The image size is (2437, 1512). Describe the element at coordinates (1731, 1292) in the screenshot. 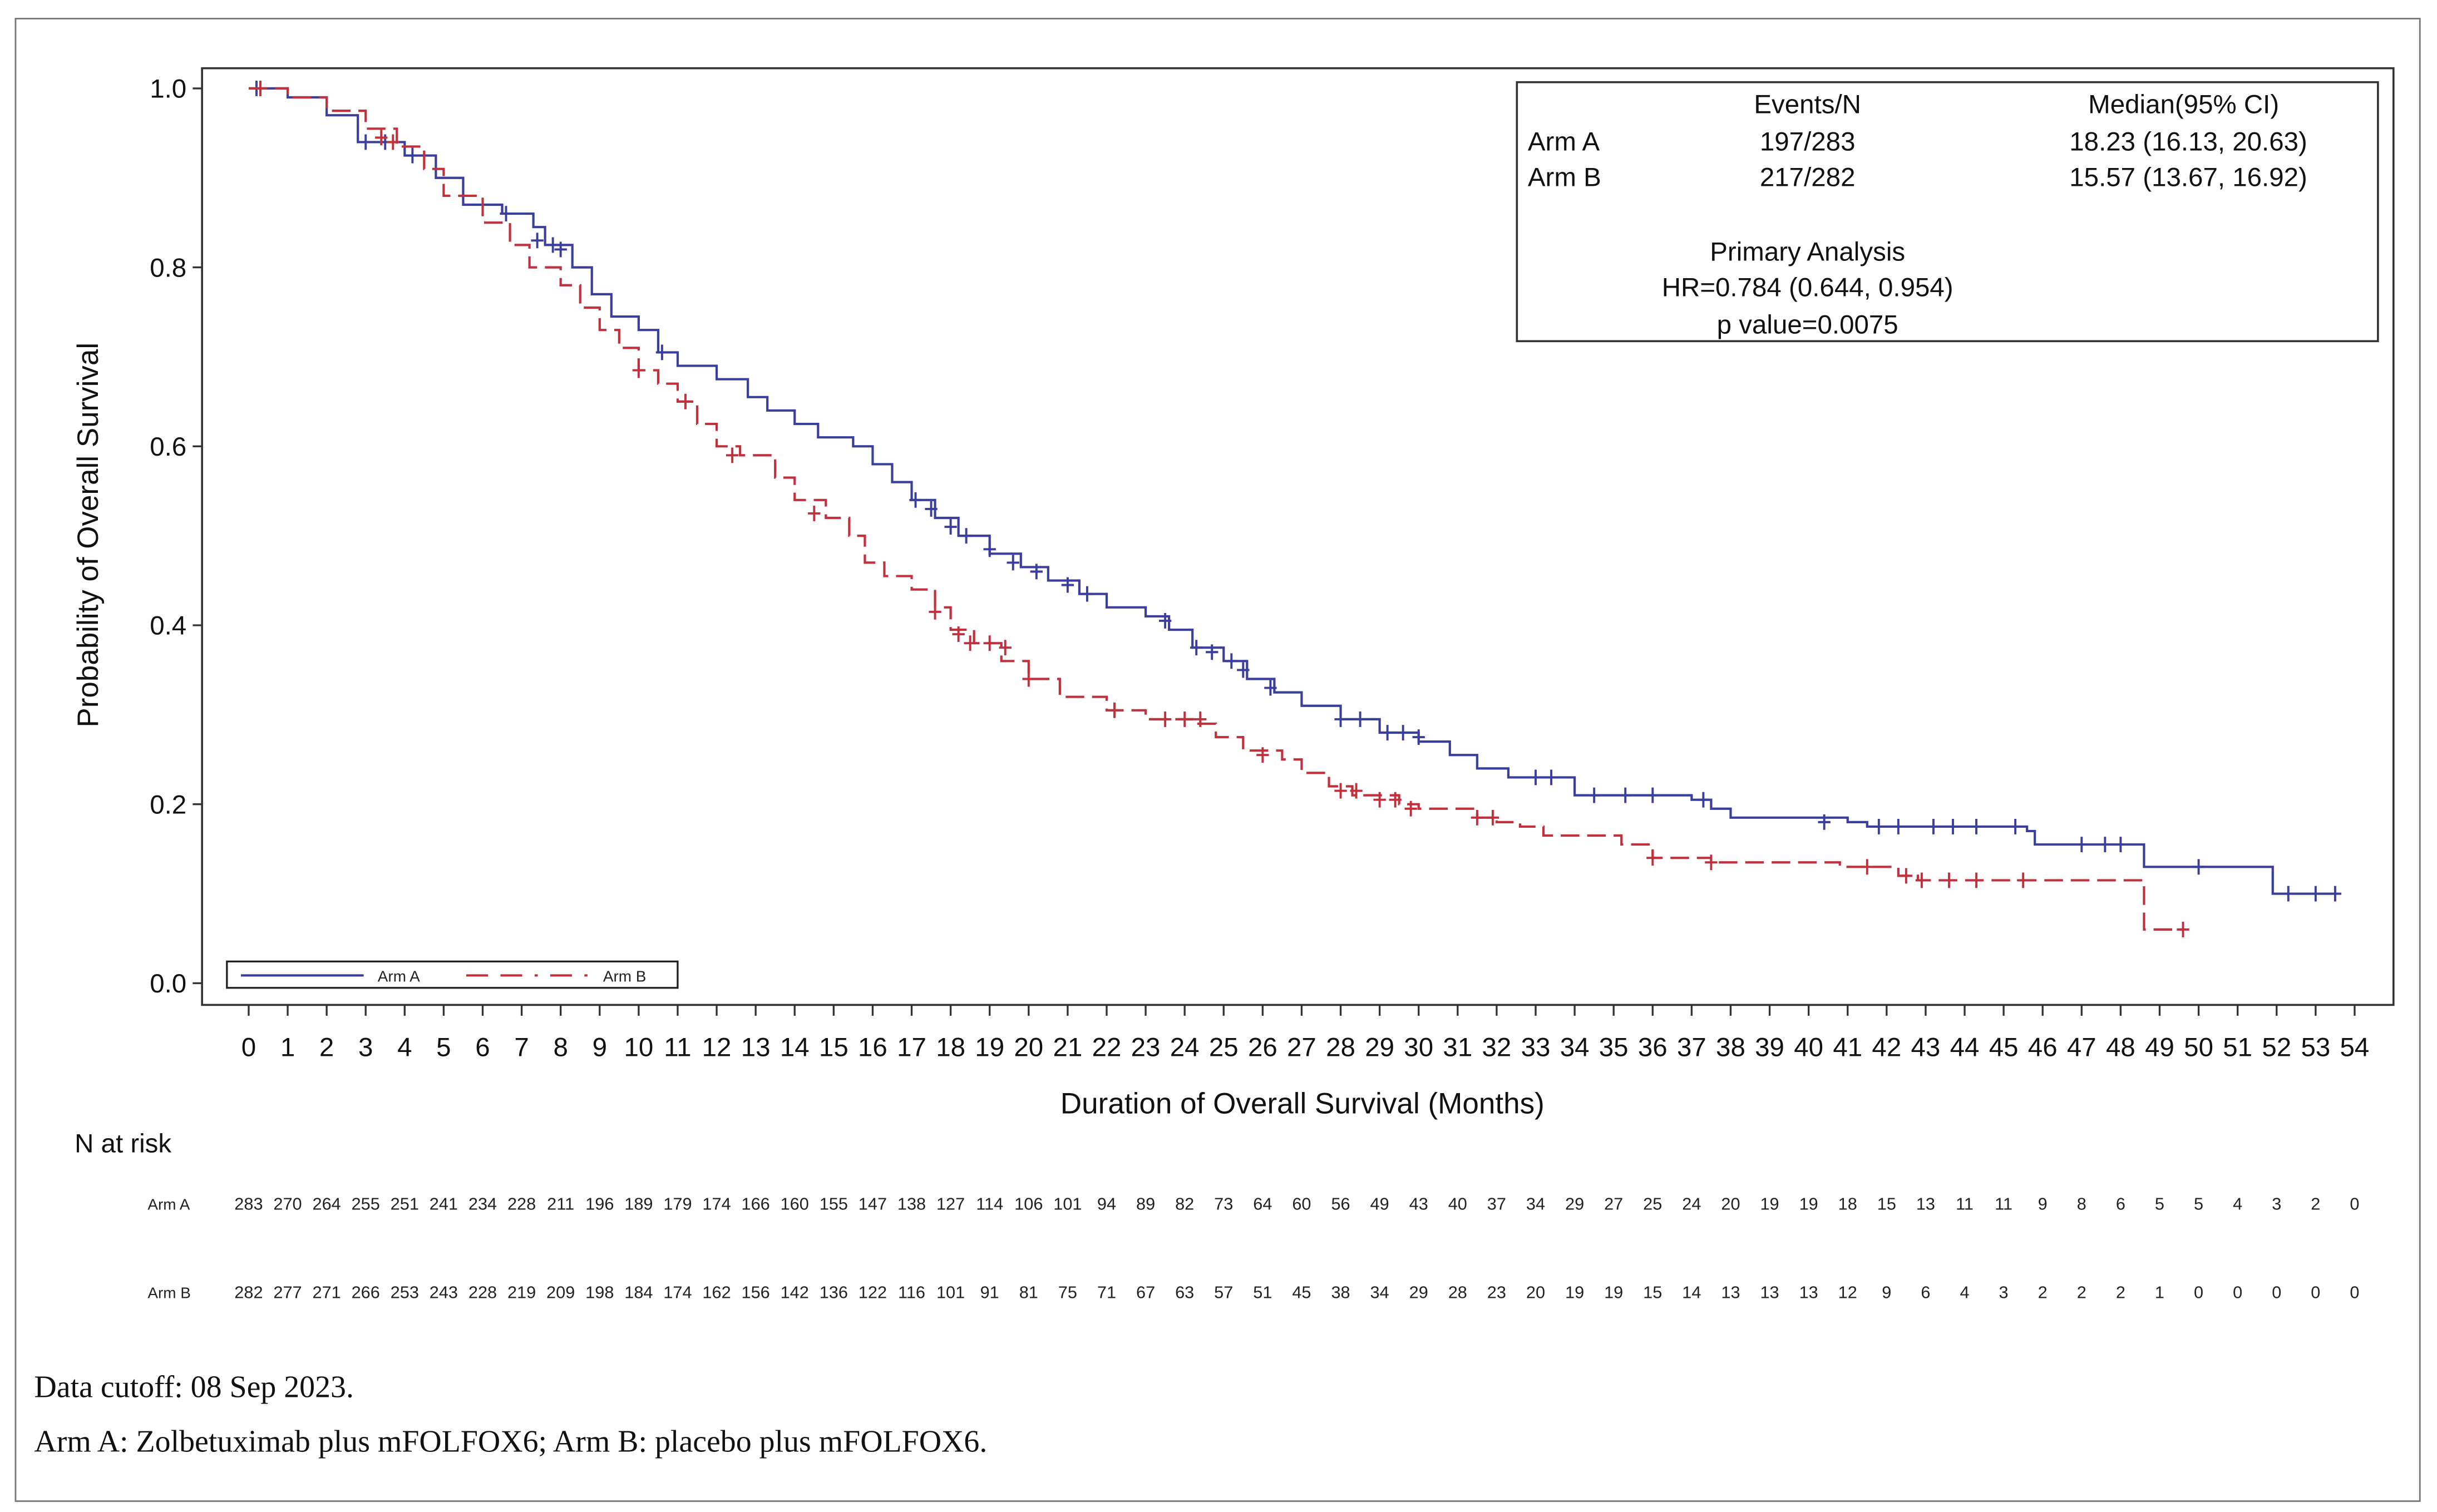

I see `risk-count-arm-b: 13` at that location.